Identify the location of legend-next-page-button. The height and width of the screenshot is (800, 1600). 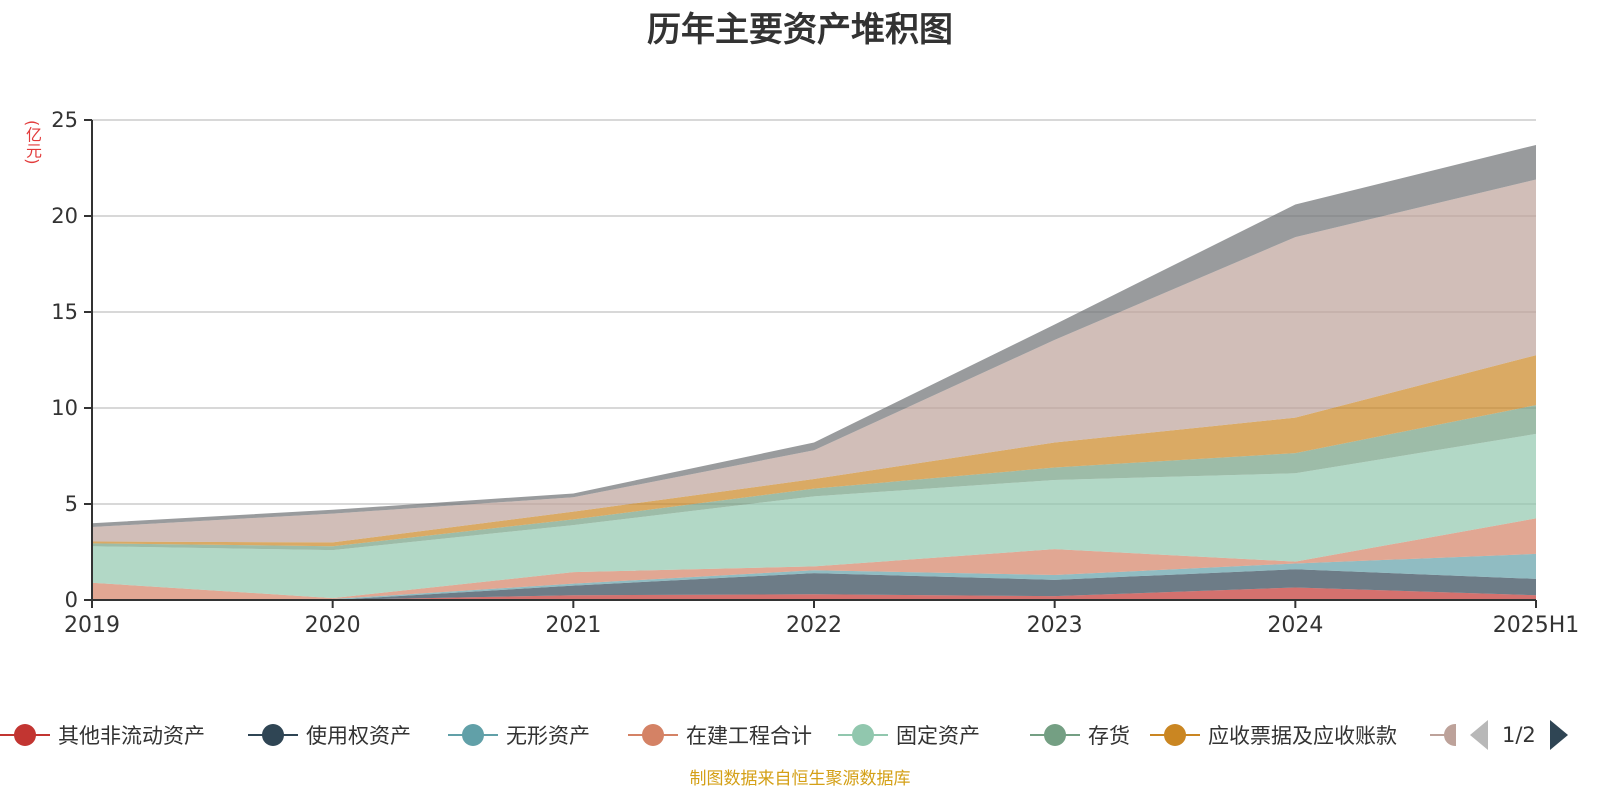
(1558, 735).